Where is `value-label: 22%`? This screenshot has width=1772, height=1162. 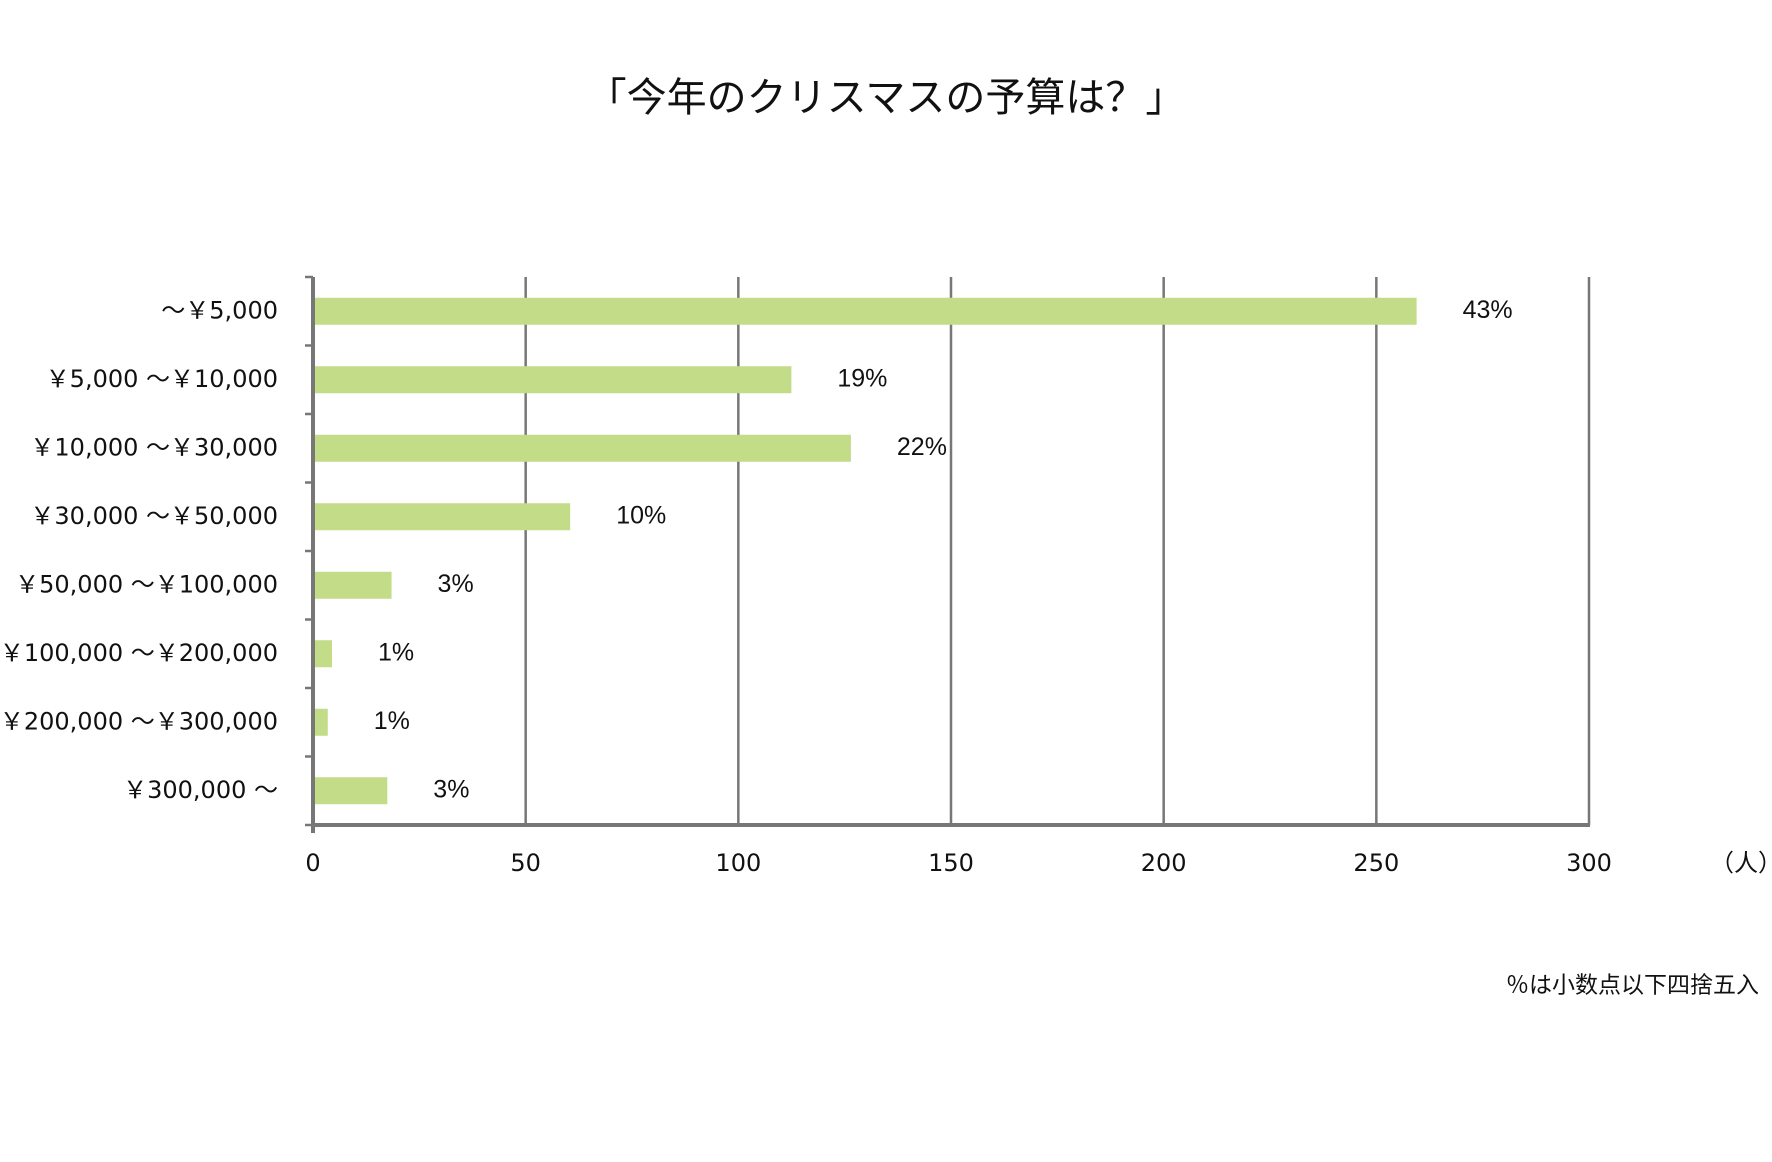 value-label: 22% is located at coordinates (922, 447).